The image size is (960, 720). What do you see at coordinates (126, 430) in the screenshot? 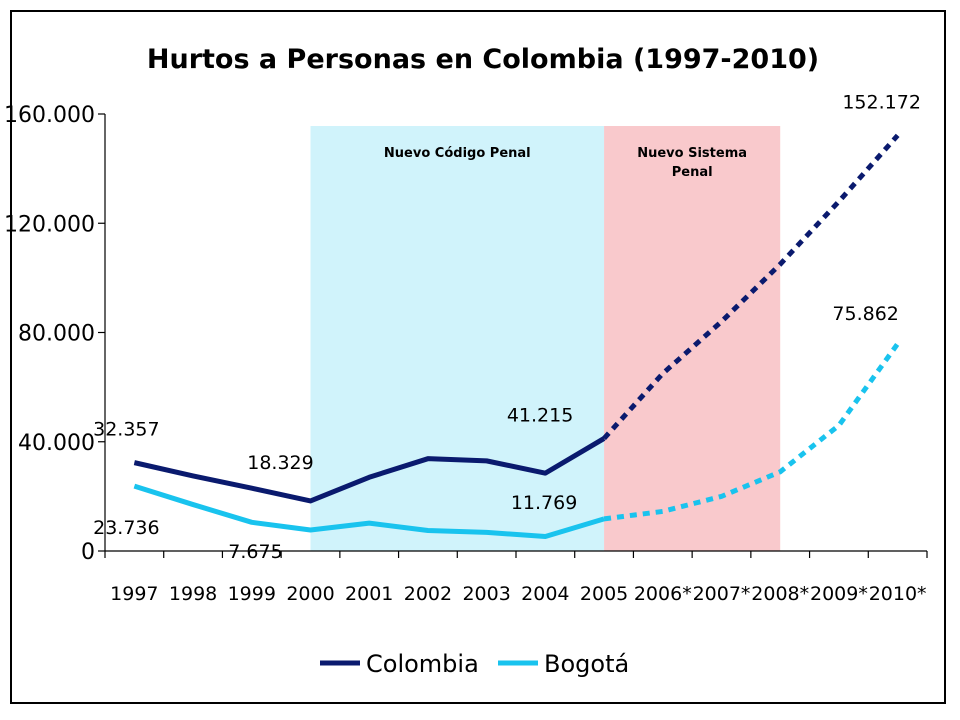
I see `data-label: 32.357` at bounding box center [126, 430].